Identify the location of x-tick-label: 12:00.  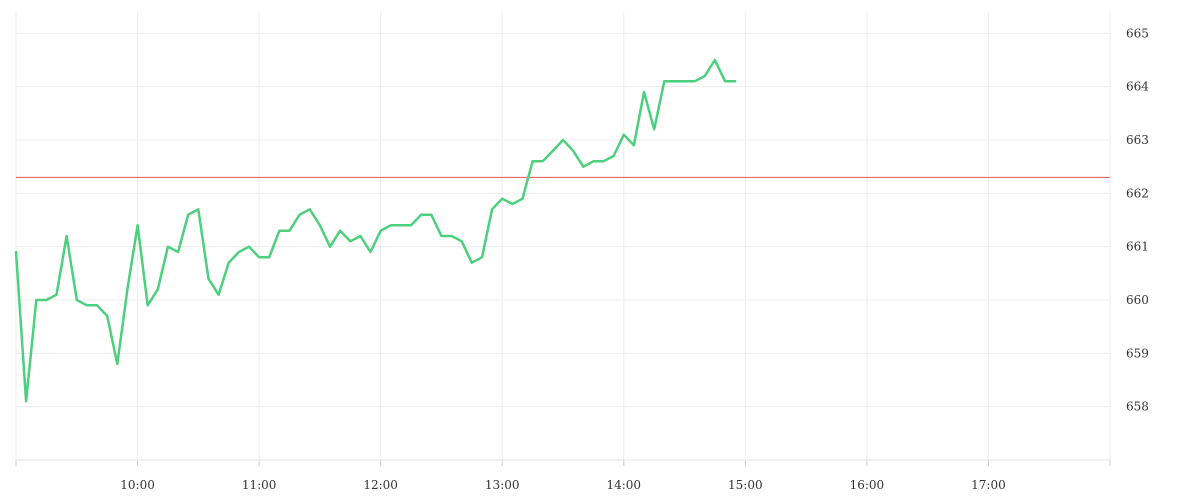
(380, 485).